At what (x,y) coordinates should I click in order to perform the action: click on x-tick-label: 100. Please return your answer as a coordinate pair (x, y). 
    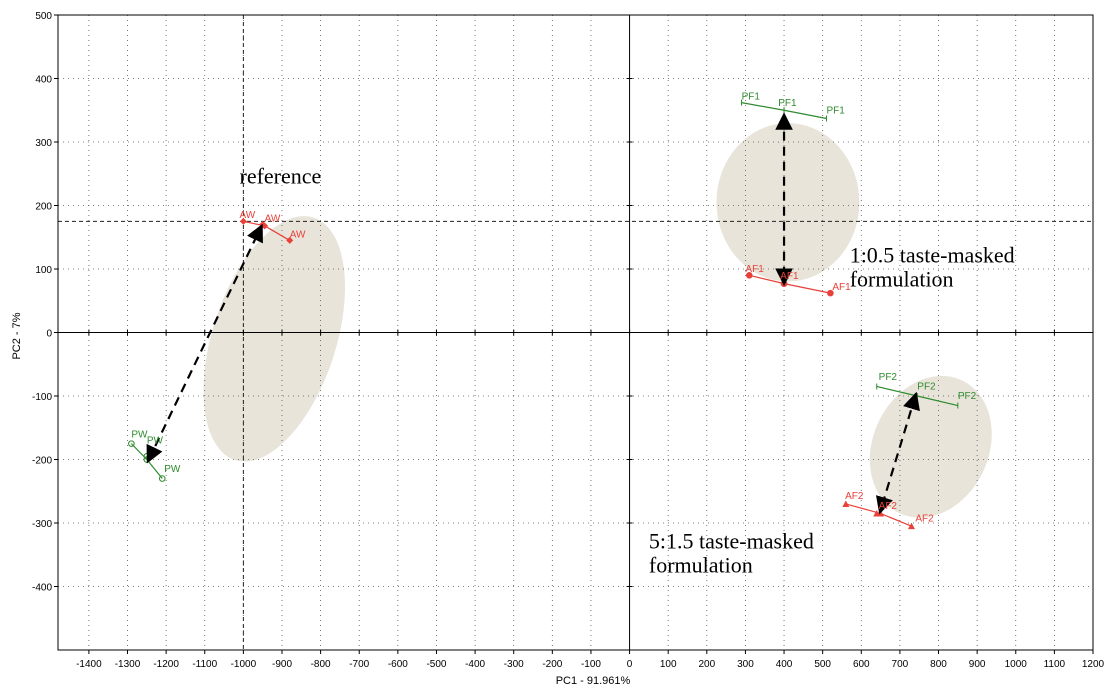
    Looking at the image, I should click on (668, 664).